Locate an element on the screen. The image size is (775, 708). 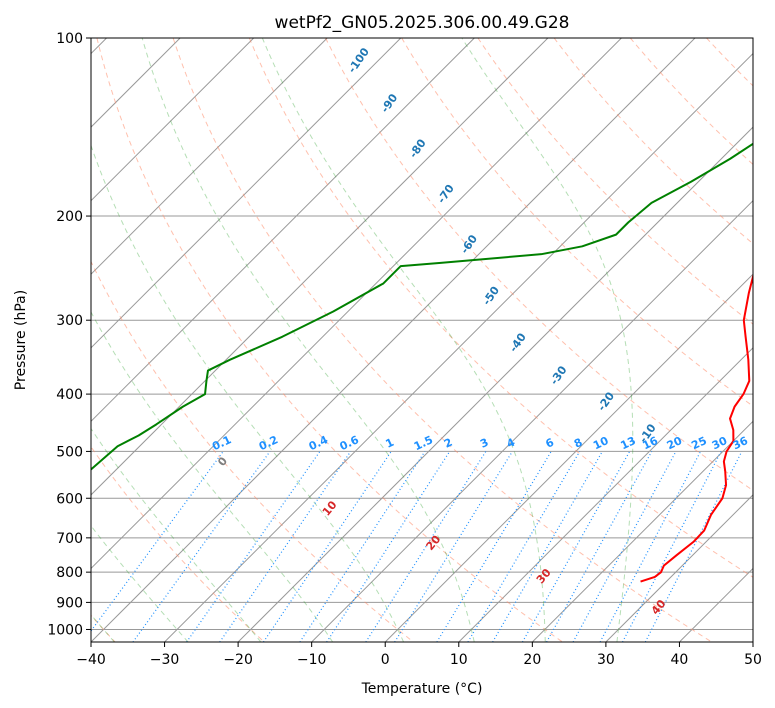
y-axis-ticks: 100 200 300 400 500 600 700 800 900 1000 is located at coordinates (69, 334).